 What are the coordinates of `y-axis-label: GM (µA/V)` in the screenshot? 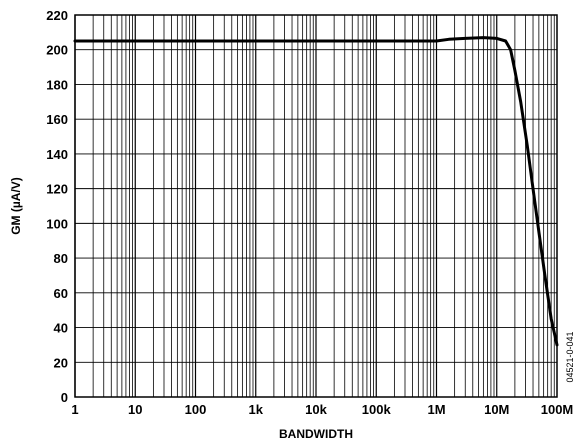 It's located at (16, 206).